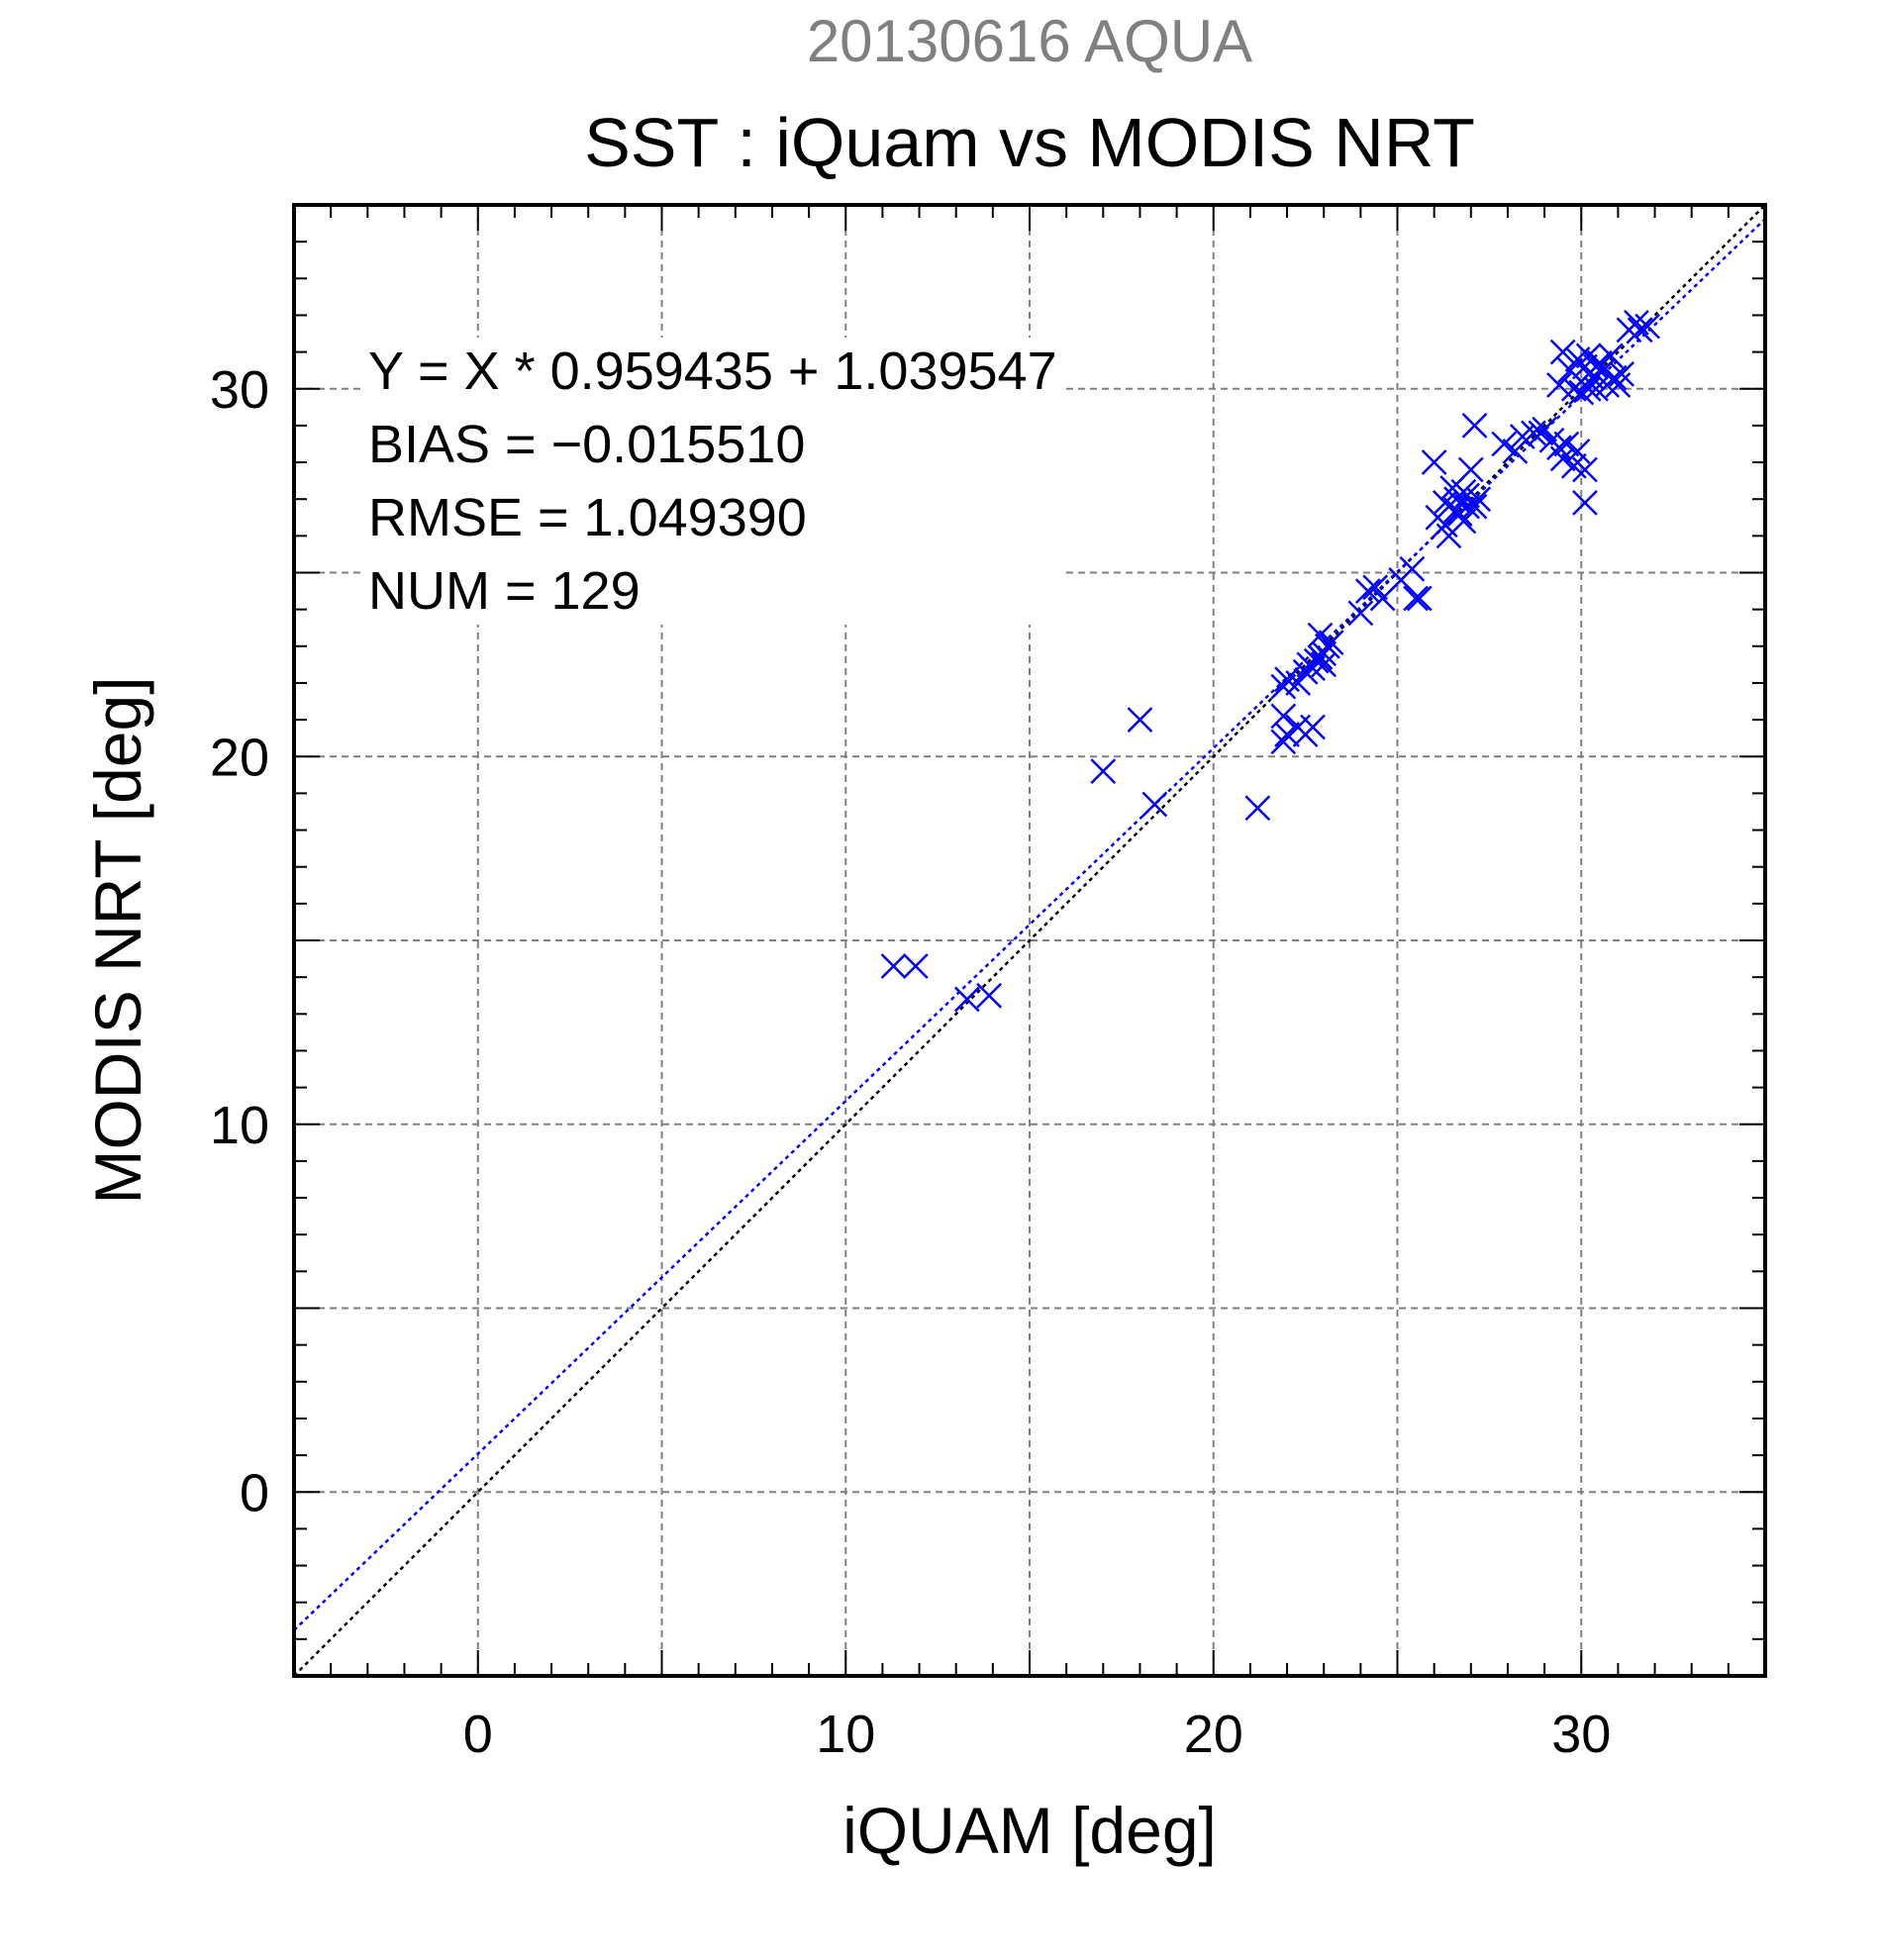 The image size is (1881, 1960). What do you see at coordinates (1581, 1734) in the screenshot?
I see `x-tick-label: 30` at bounding box center [1581, 1734].